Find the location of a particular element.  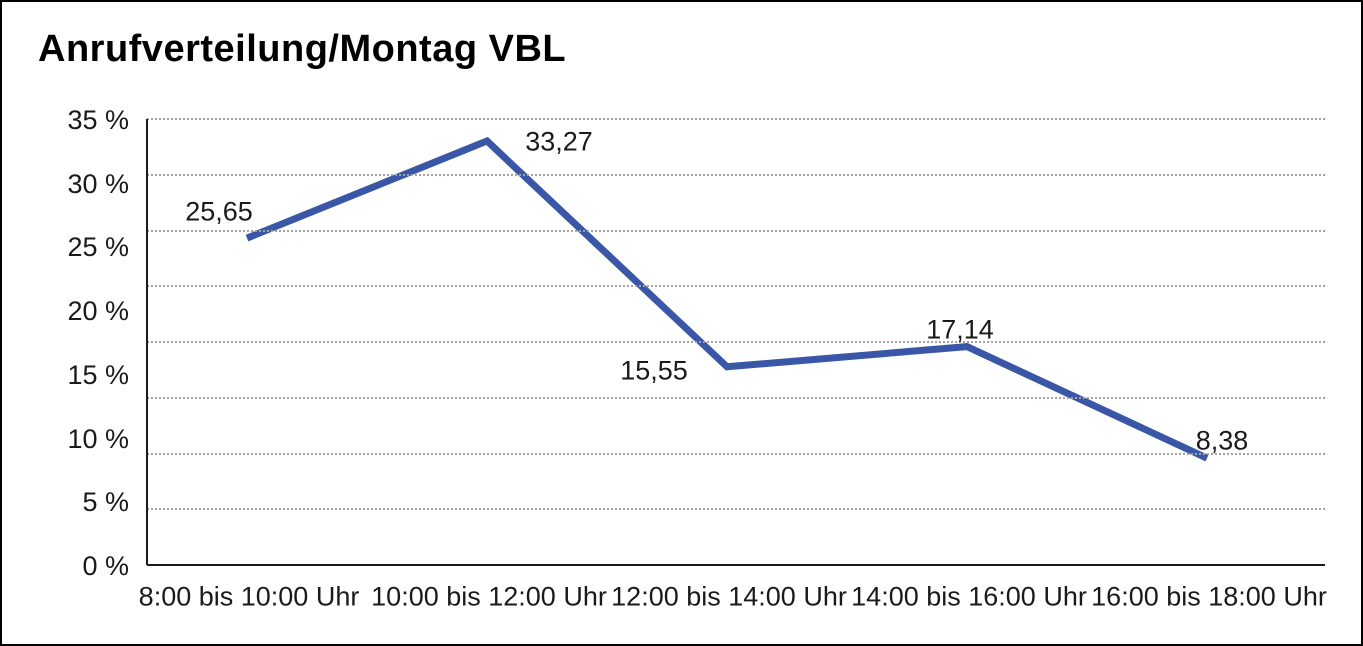

data-point-value-label: 25,65 is located at coordinates (219, 211).